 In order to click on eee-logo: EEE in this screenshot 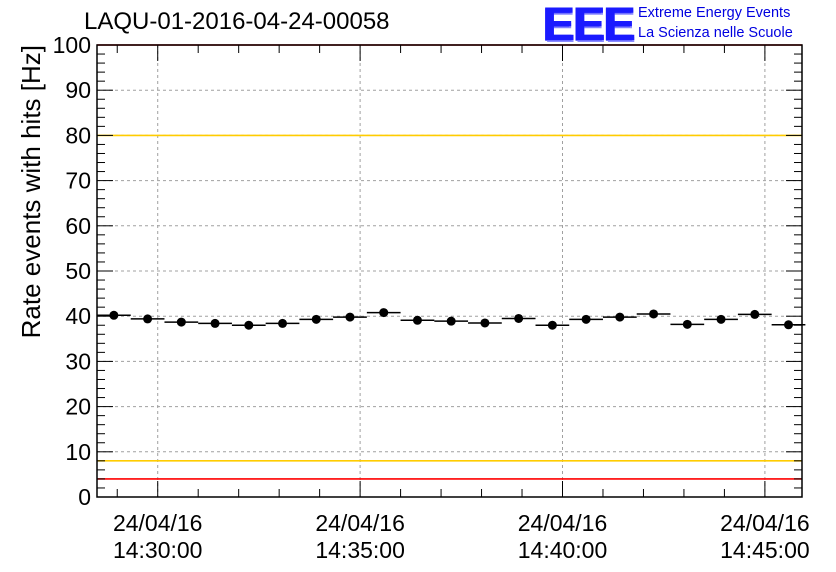, I will do `click(588, 25)`.